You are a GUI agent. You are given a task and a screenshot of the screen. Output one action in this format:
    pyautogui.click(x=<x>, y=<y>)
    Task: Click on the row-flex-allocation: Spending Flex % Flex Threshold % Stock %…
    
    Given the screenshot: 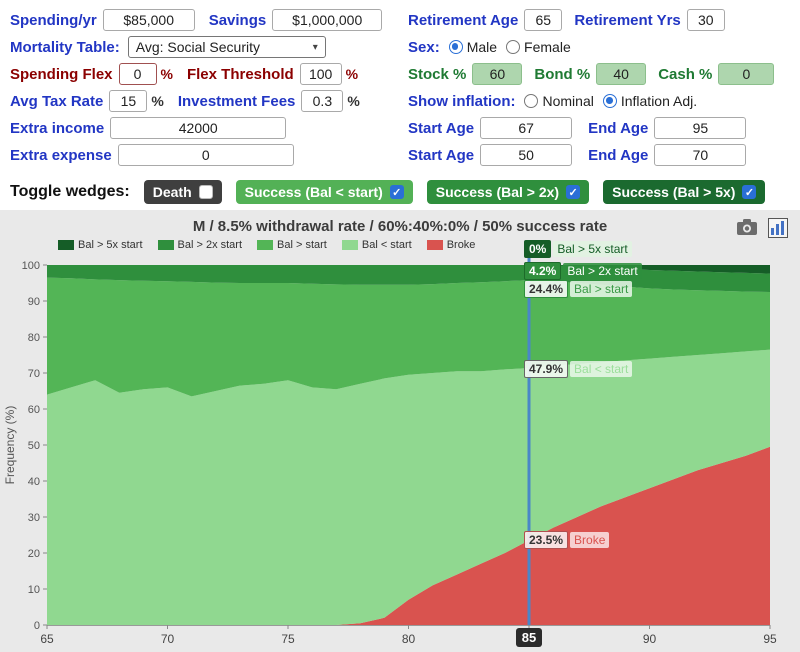 What is the action you would take?
    pyautogui.click(x=400, y=74)
    